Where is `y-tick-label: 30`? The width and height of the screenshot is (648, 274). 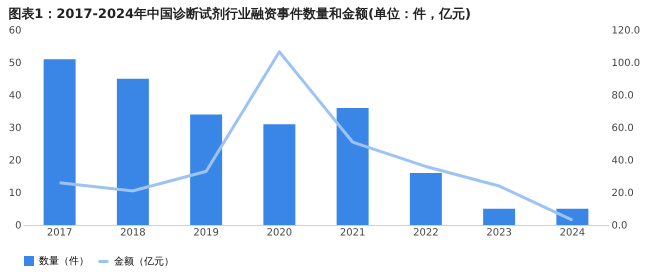
y-tick-label: 30 is located at coordinates (15, 128).